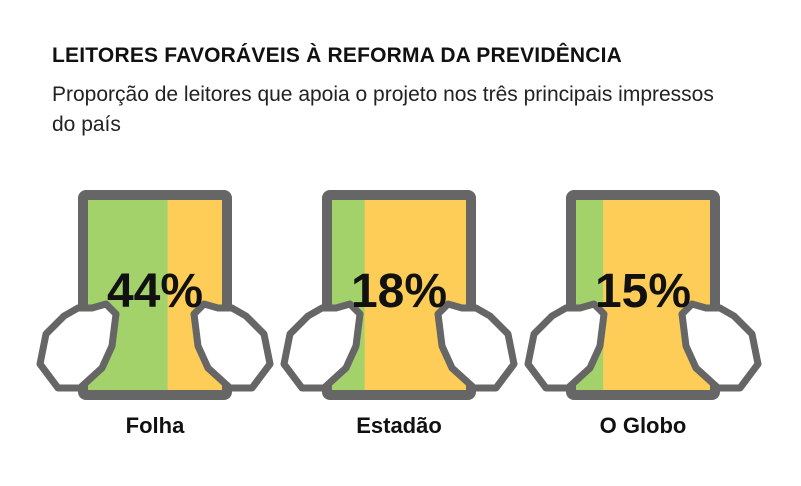 The height and width of the screenshot is (486, 801). What do you see at coordinates (399, 425) in the screenshot?
I see `category-label: Estadão` at bounding box center [399, 425].